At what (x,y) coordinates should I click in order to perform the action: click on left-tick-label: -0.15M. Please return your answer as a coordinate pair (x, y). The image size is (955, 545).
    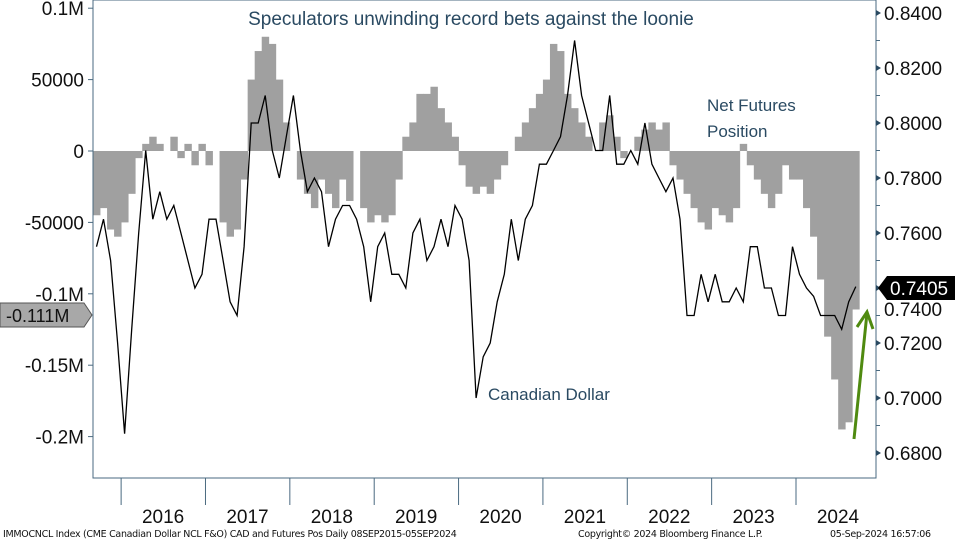
    Looking at the image, I should click on (54, 366).